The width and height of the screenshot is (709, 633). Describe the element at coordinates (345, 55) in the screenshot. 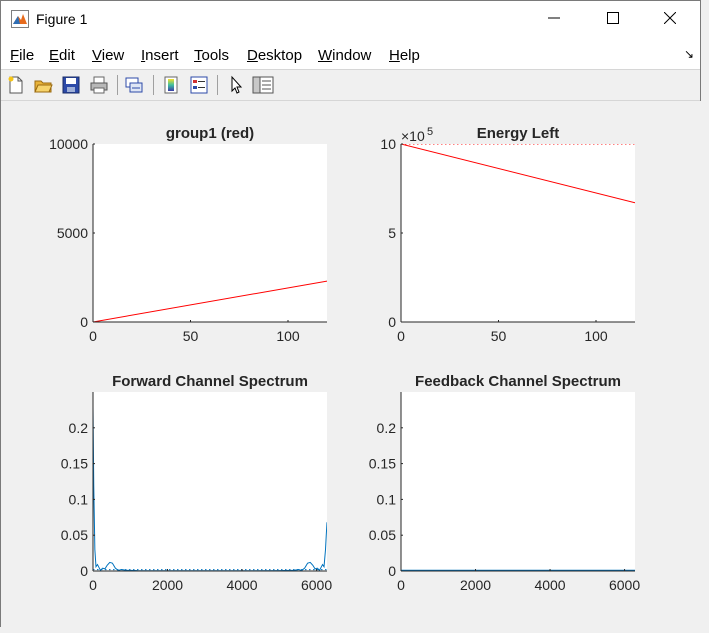

I see `menu-window: Window` at that location.